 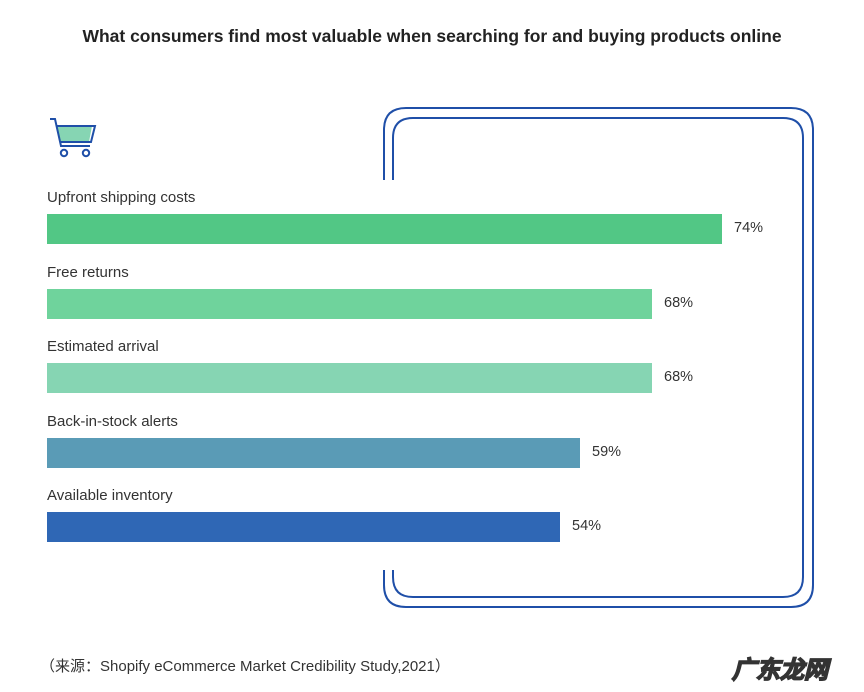 What do you see at coordinates (88, 272) in the screenshot?
I see `category-label: Free returns` at bounding box center [88, 272].